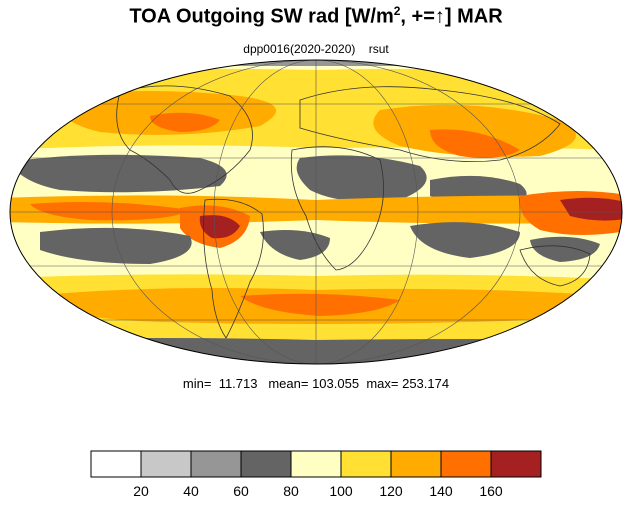 The height and width of the screenshot is (506, 632). Describe the element at coordinates (491, 491) in the screenshot. I see `colorbar-tick-label: 160` at that location.